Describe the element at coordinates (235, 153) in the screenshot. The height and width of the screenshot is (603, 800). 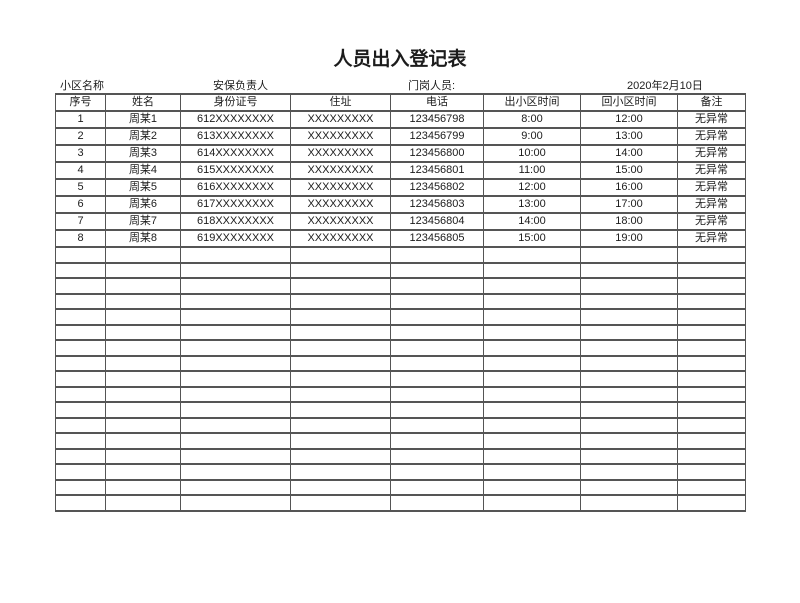
I see `table-cell: 614XXXXXXXX` at that location.